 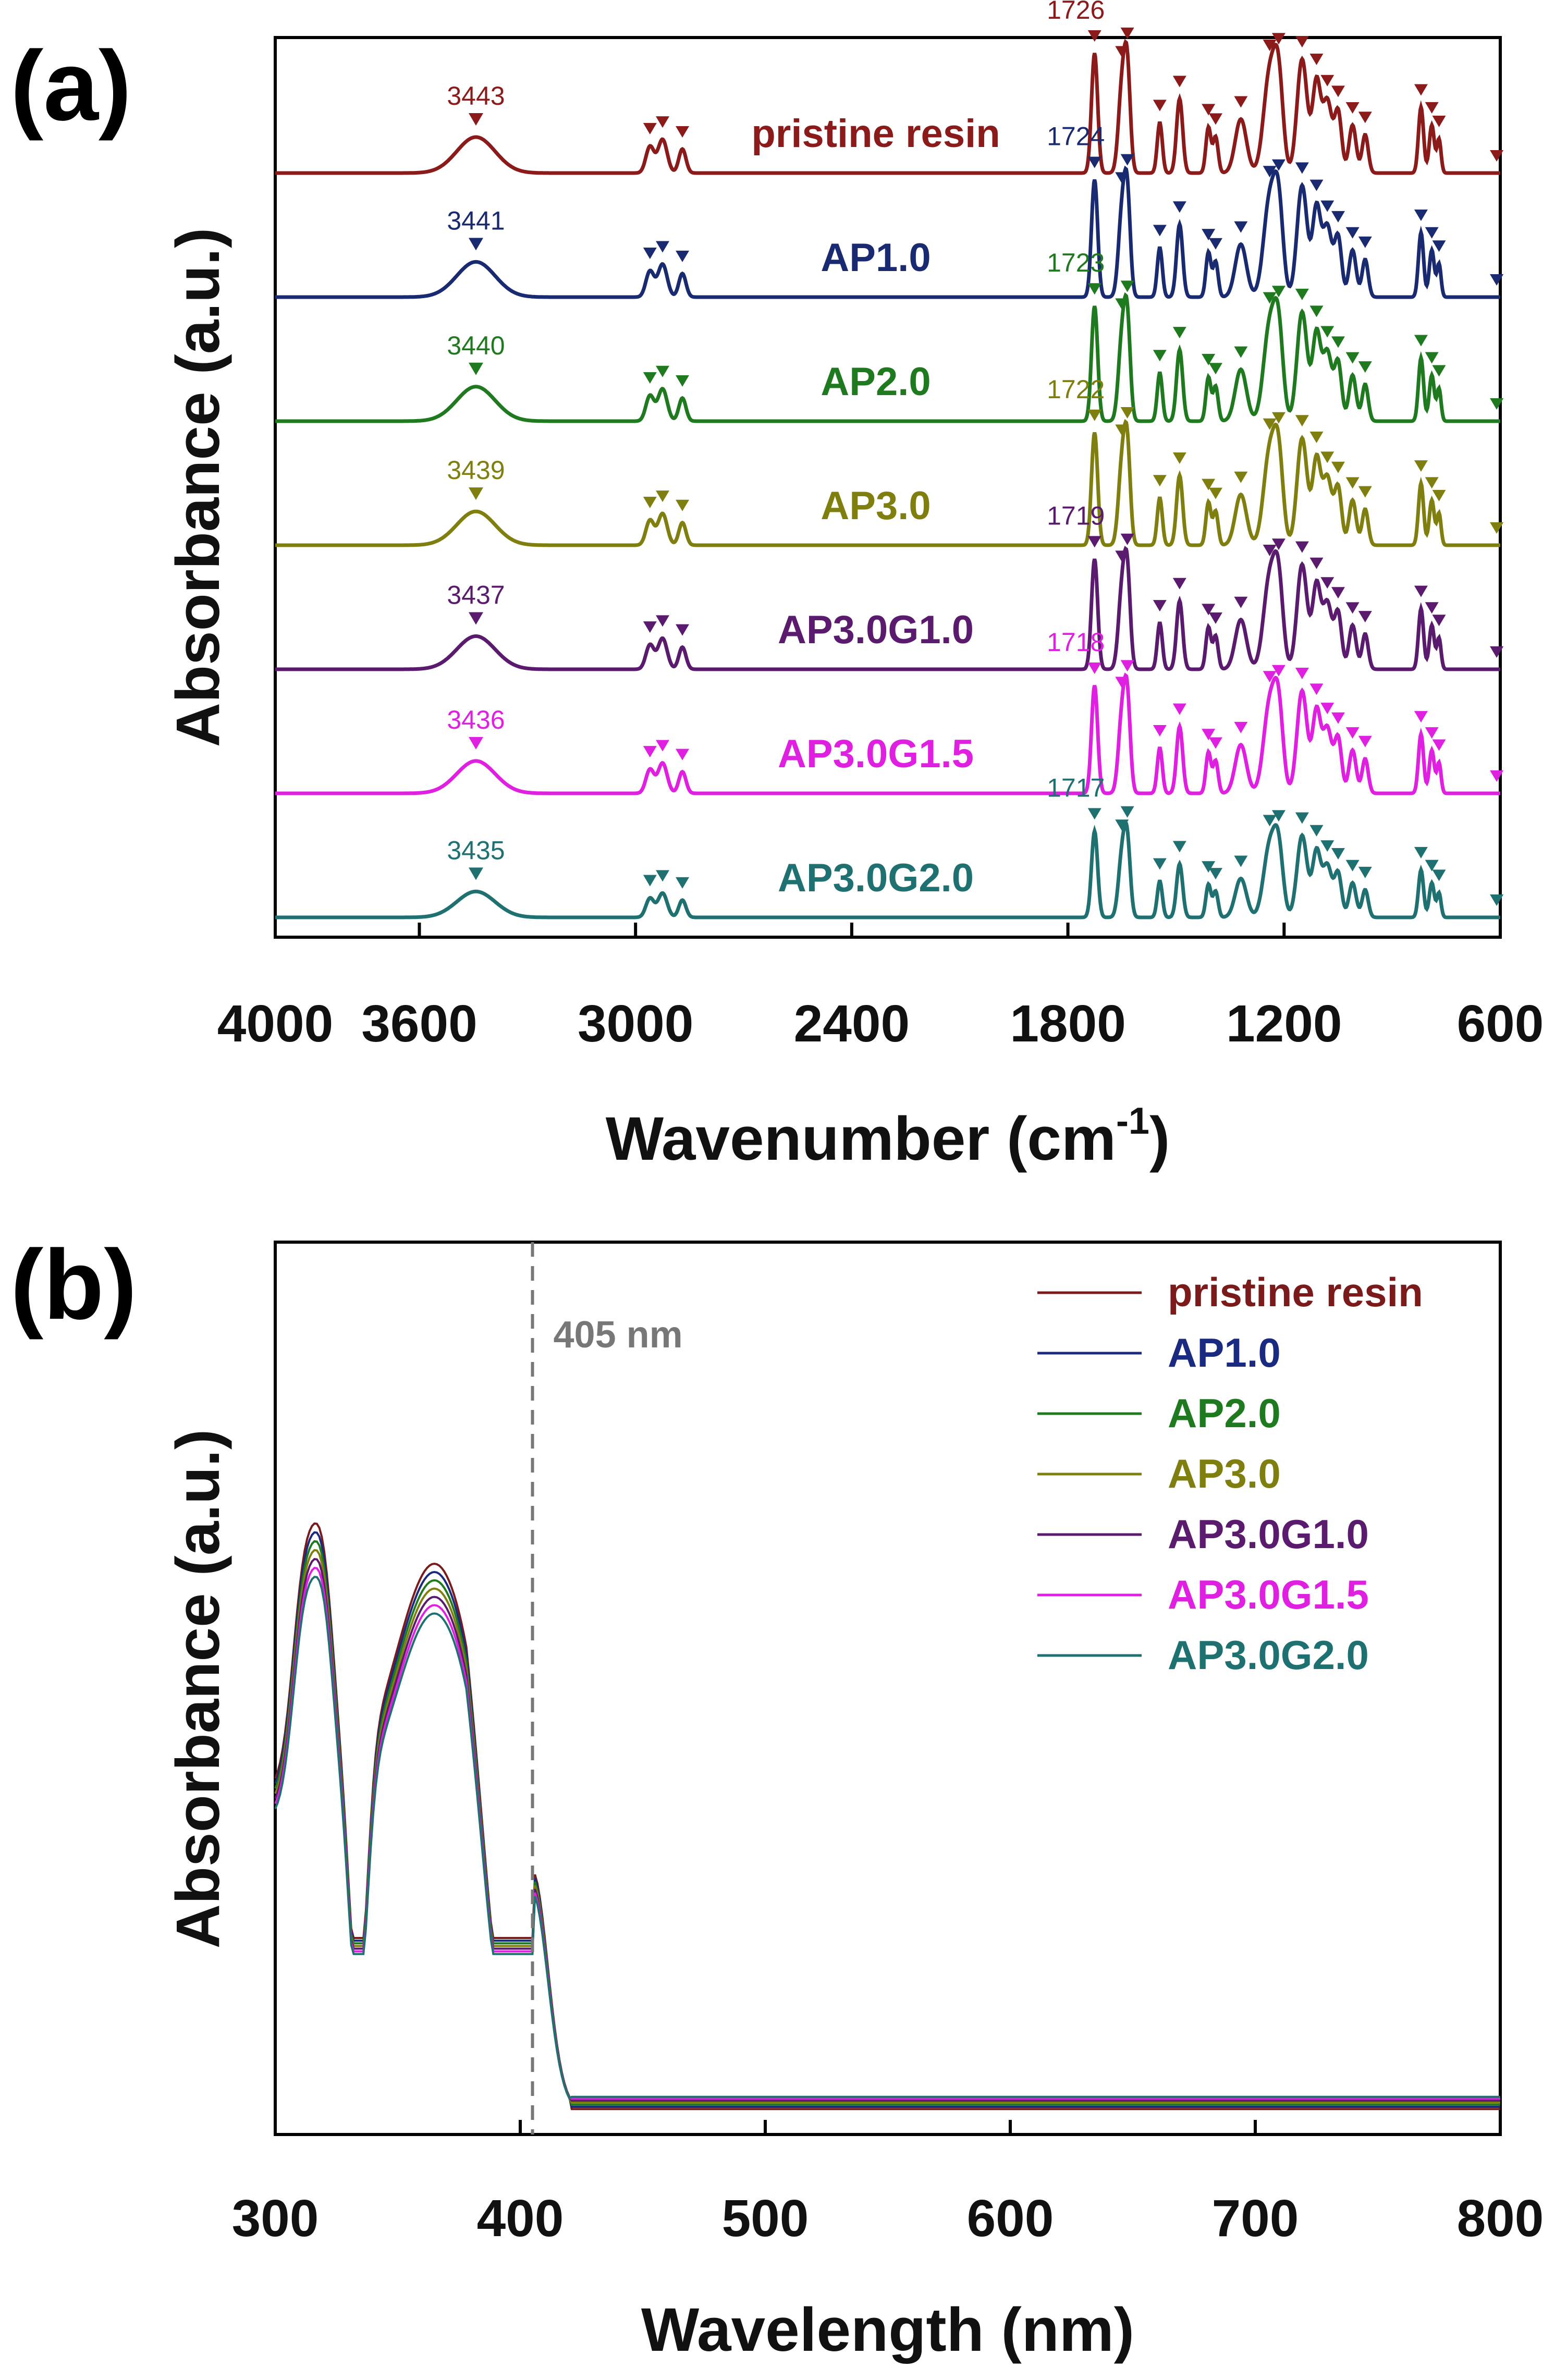 I want to click on panel-b-x-tick-label: 400, so click(x=520, y=2218).